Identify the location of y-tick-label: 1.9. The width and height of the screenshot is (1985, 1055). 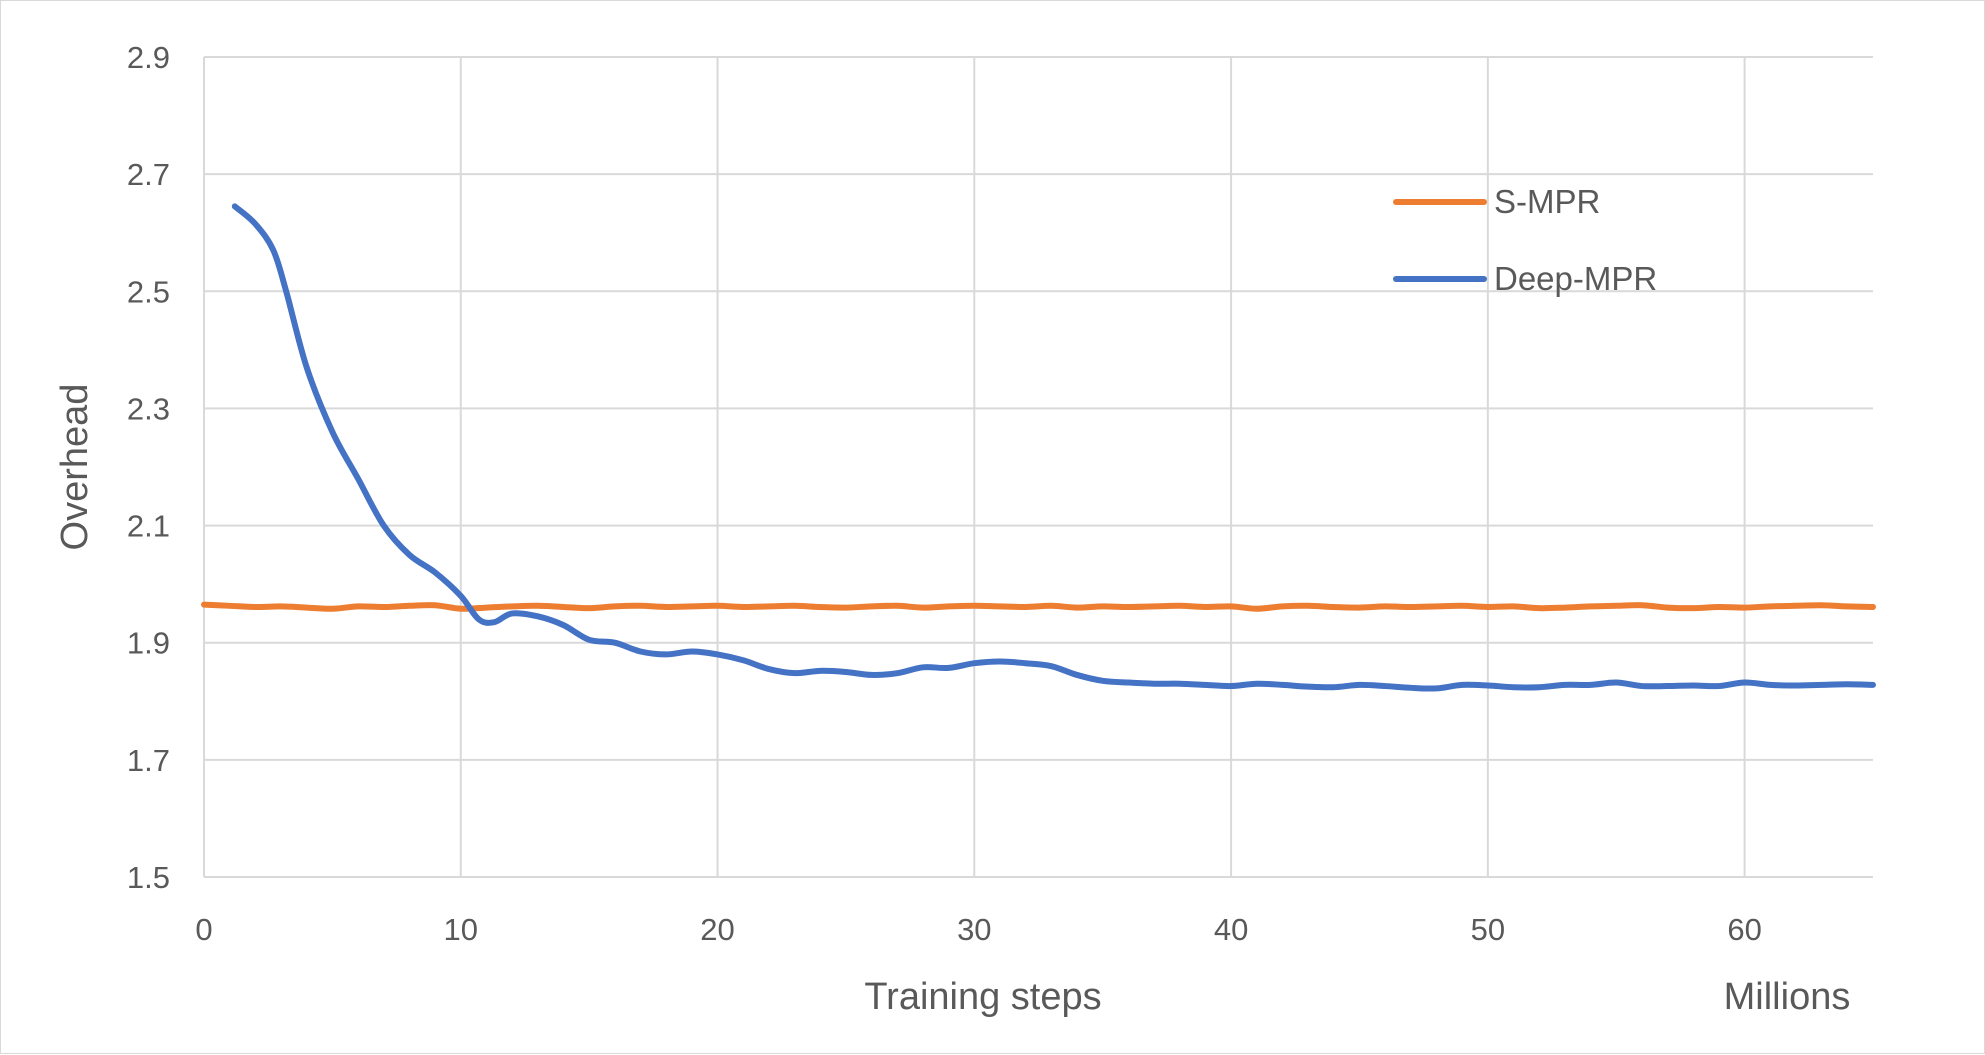
(148, 643).